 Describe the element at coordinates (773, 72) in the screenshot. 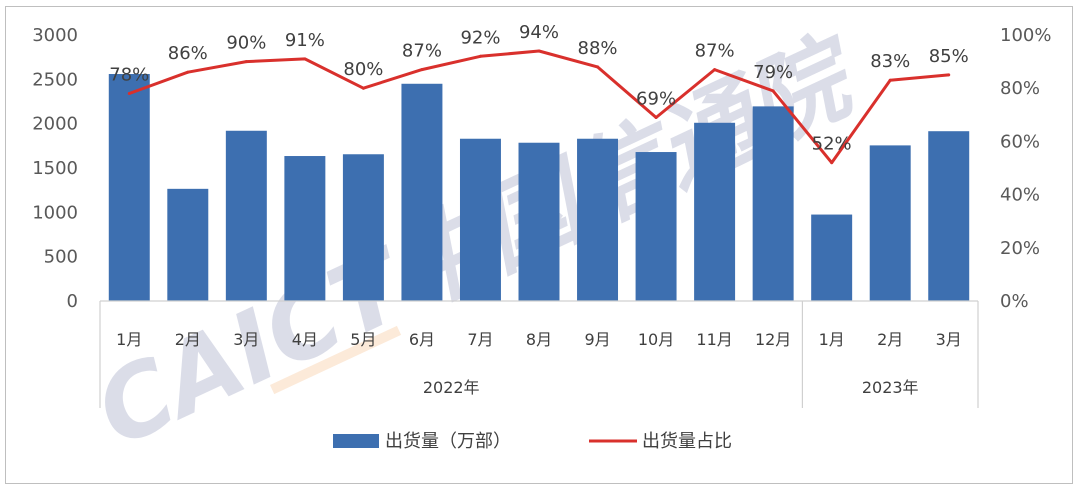

I see `data-label: 79%` at that location.